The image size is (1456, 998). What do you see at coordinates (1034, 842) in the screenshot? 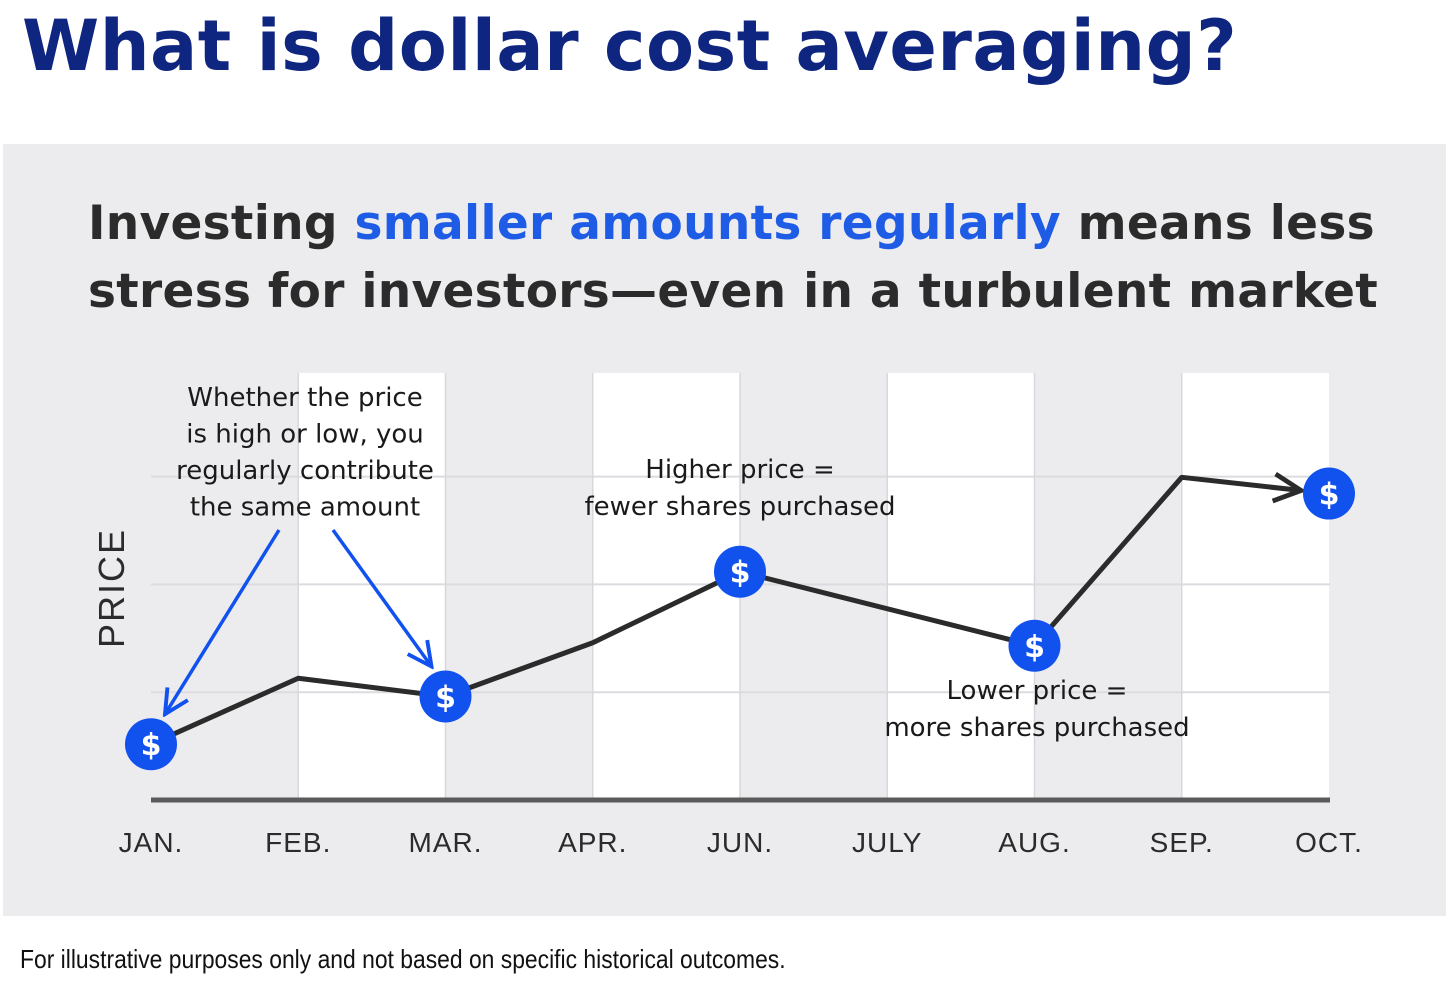
I see `x-tick-label: AUG.` at bounding box center [1034, 842].